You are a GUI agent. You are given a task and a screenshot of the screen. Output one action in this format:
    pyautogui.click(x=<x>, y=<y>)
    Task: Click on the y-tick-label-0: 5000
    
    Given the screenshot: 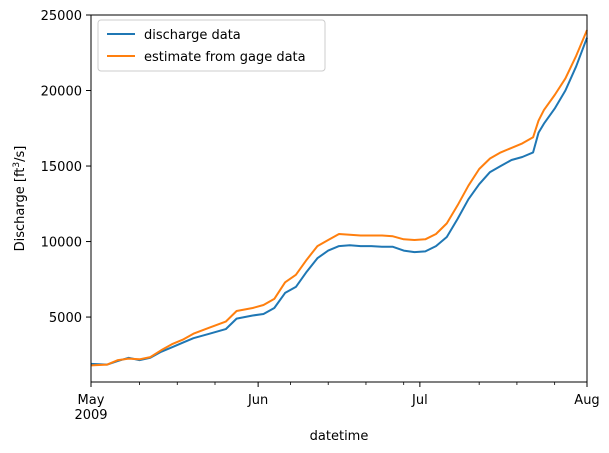 What is the action you would take?
    pyautogui.click(x=65, y=318)
    